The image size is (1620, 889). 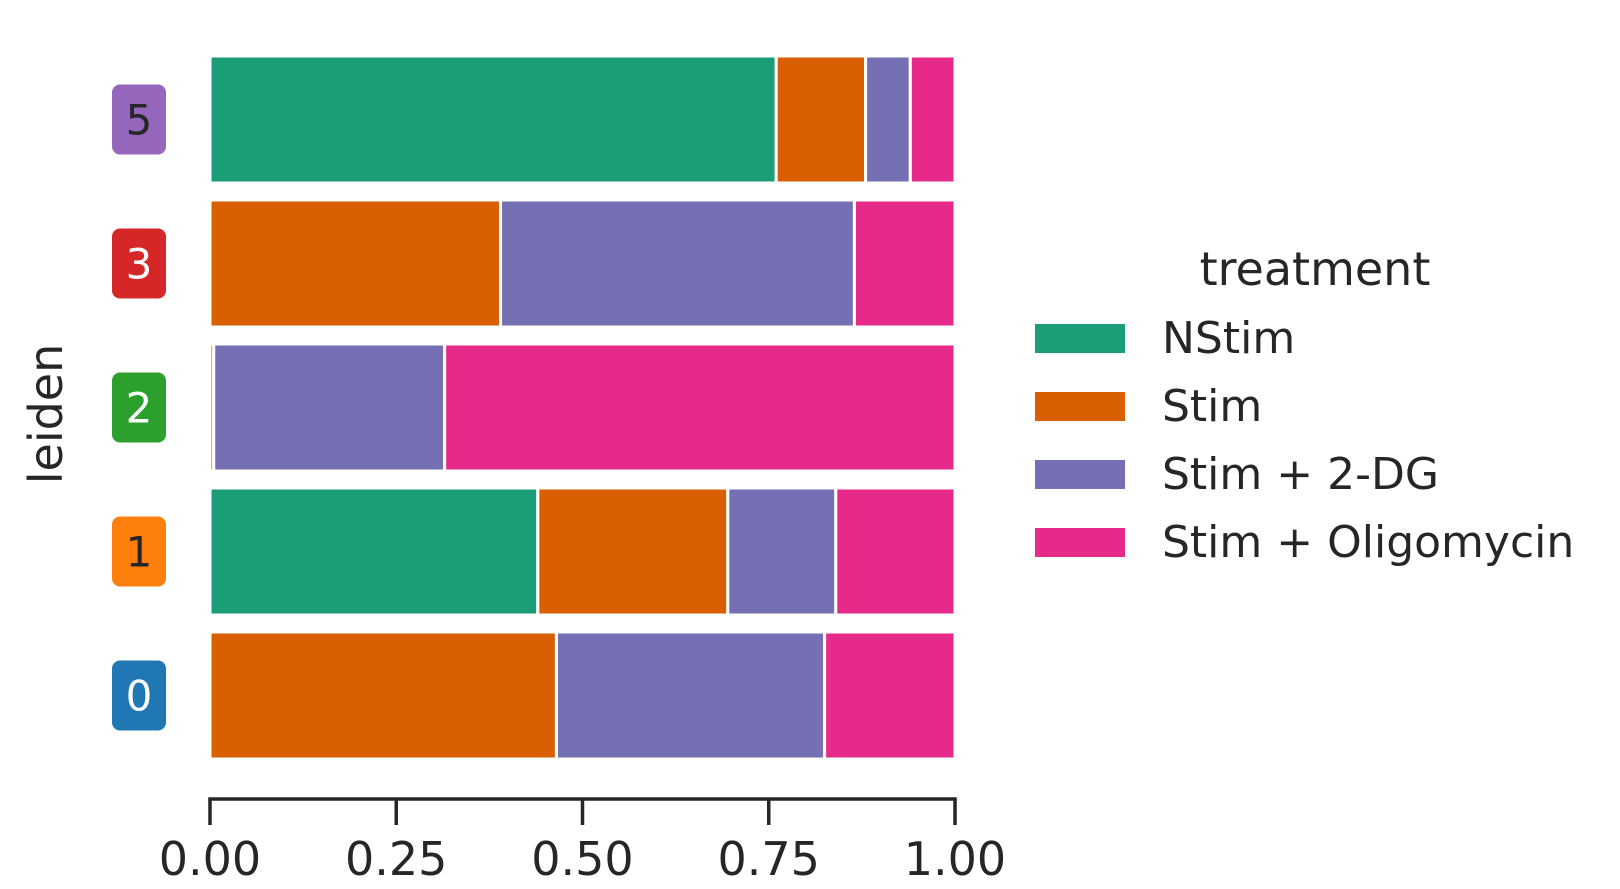 I want to click on category-label-5: 5, so click(x=139, y=120).